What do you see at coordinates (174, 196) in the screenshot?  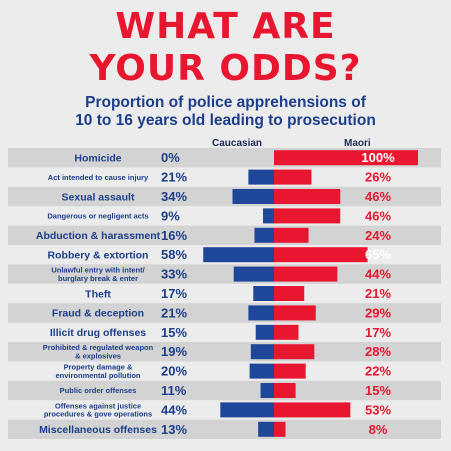 I see `caucasian-value-label: 34%` at bounding box center [174, 196].